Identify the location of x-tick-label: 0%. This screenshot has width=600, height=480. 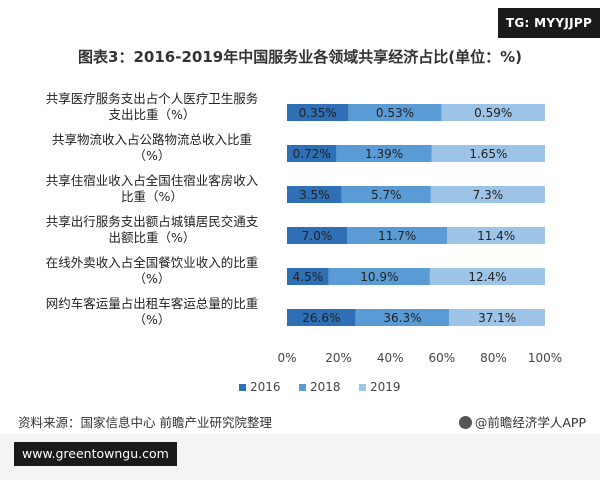
(286, 358).